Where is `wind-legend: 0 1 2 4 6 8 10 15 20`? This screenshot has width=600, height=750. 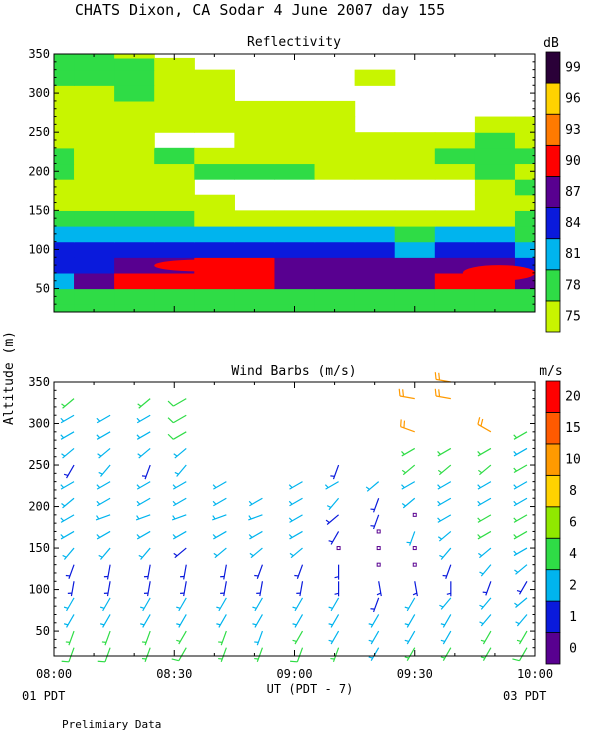
wind-legend: 0 1 2 4 6 8 10 15 20 is located at coordinates (563, 522).